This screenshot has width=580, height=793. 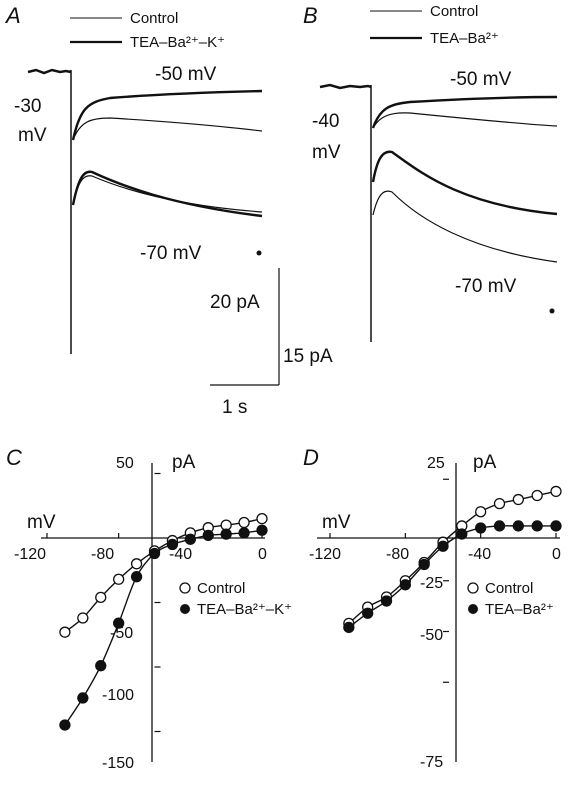 I want to click on y-tick-label-c-neg150: -150, so click(x=118, y=763).